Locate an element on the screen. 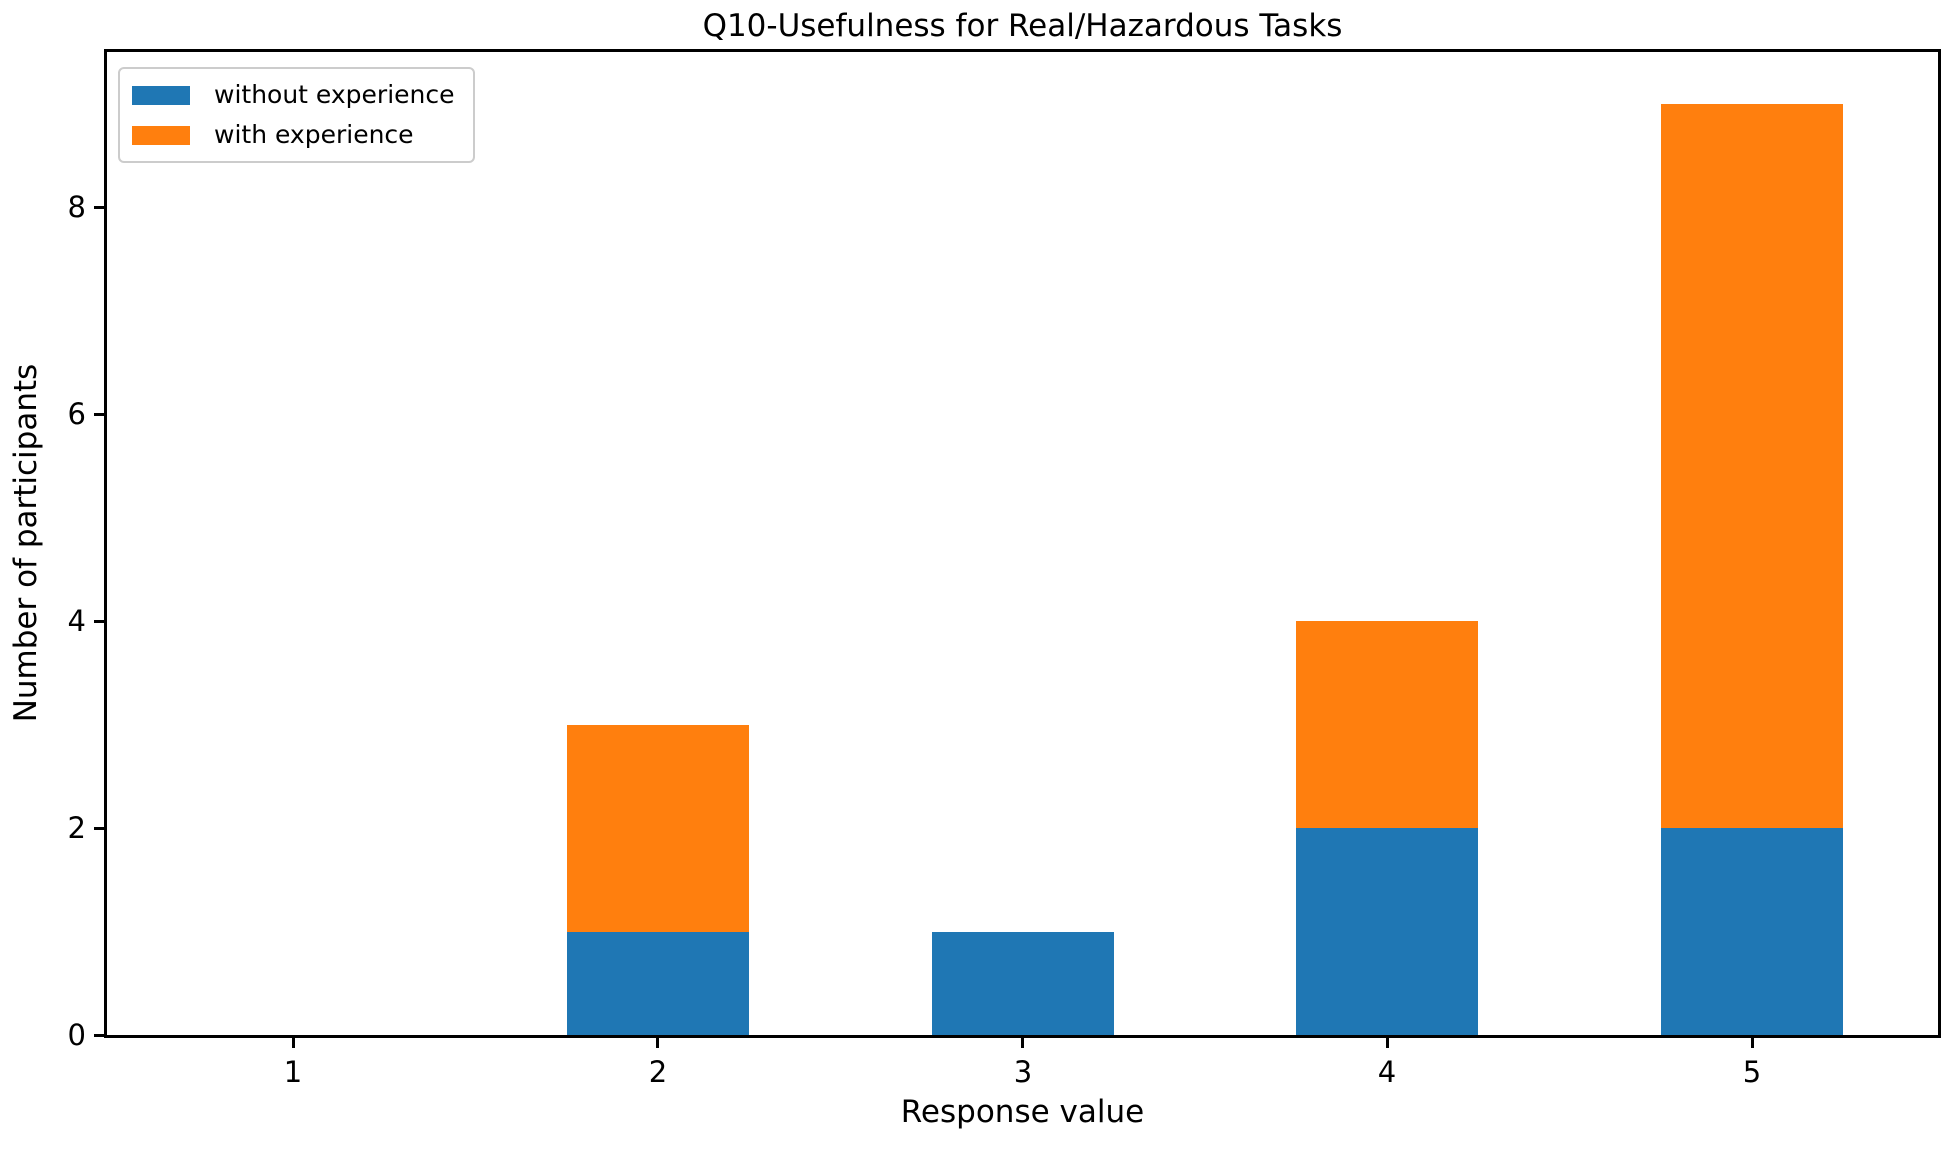  bar-segment-without-experience-cat4 is located at coordinates (1387, 931).